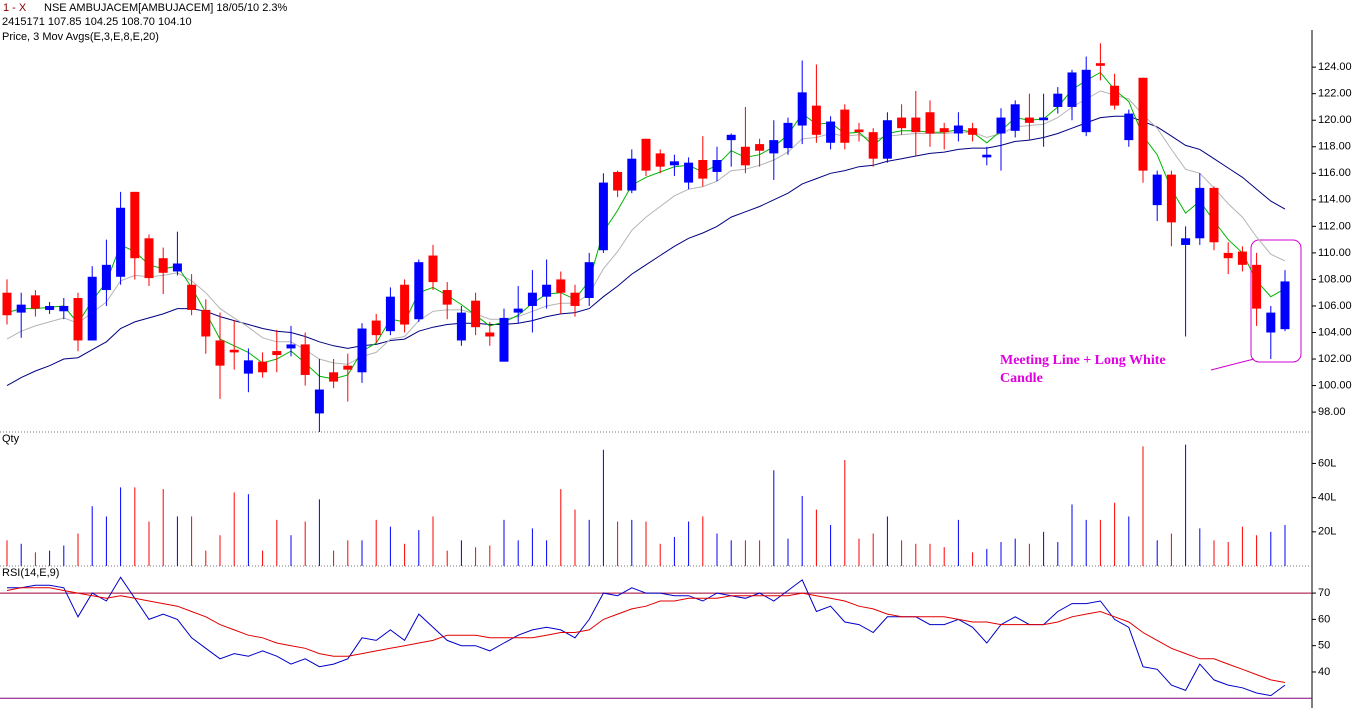 This screenshot has width=1366, height=722. I want to click on y-tick-label: 20L, so click(1327, 532).